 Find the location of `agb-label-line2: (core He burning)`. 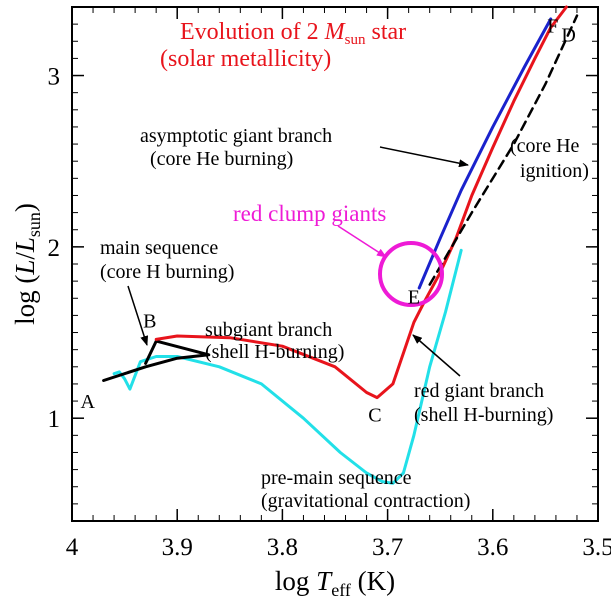

agb-label-line2: (core He burning) is located at coordinates (221, 159).